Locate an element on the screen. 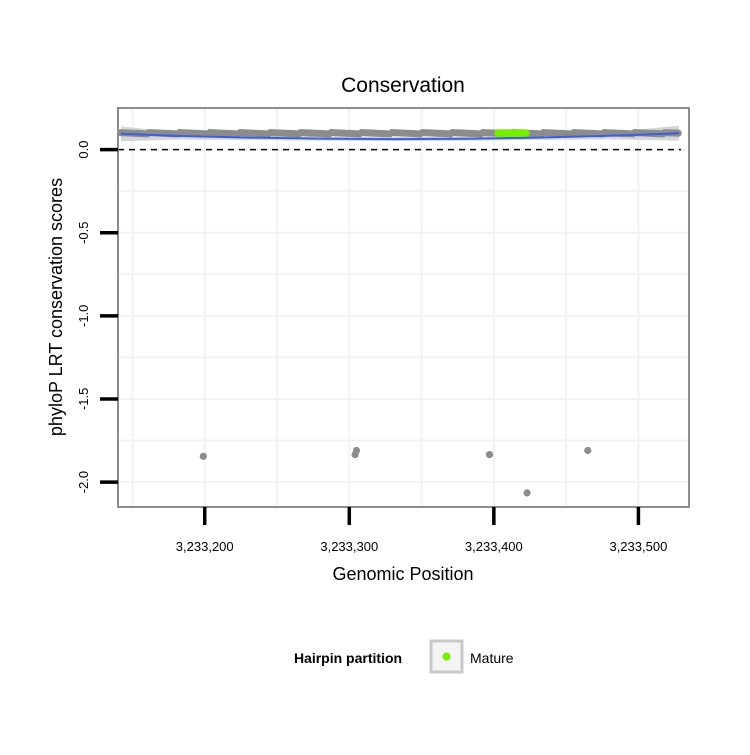 The image size is (750, 755). y-axis-label: phyloP LRT conservation scores is located at coordinates (56, 307).